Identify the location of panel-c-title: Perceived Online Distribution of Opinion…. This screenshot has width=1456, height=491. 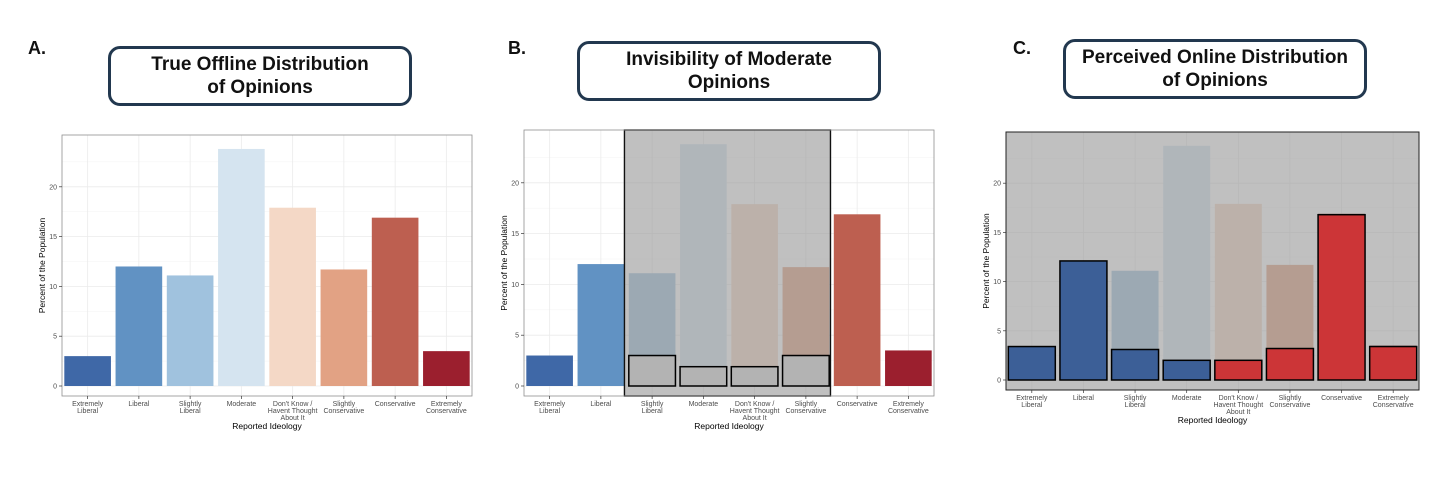
(1215, 69).